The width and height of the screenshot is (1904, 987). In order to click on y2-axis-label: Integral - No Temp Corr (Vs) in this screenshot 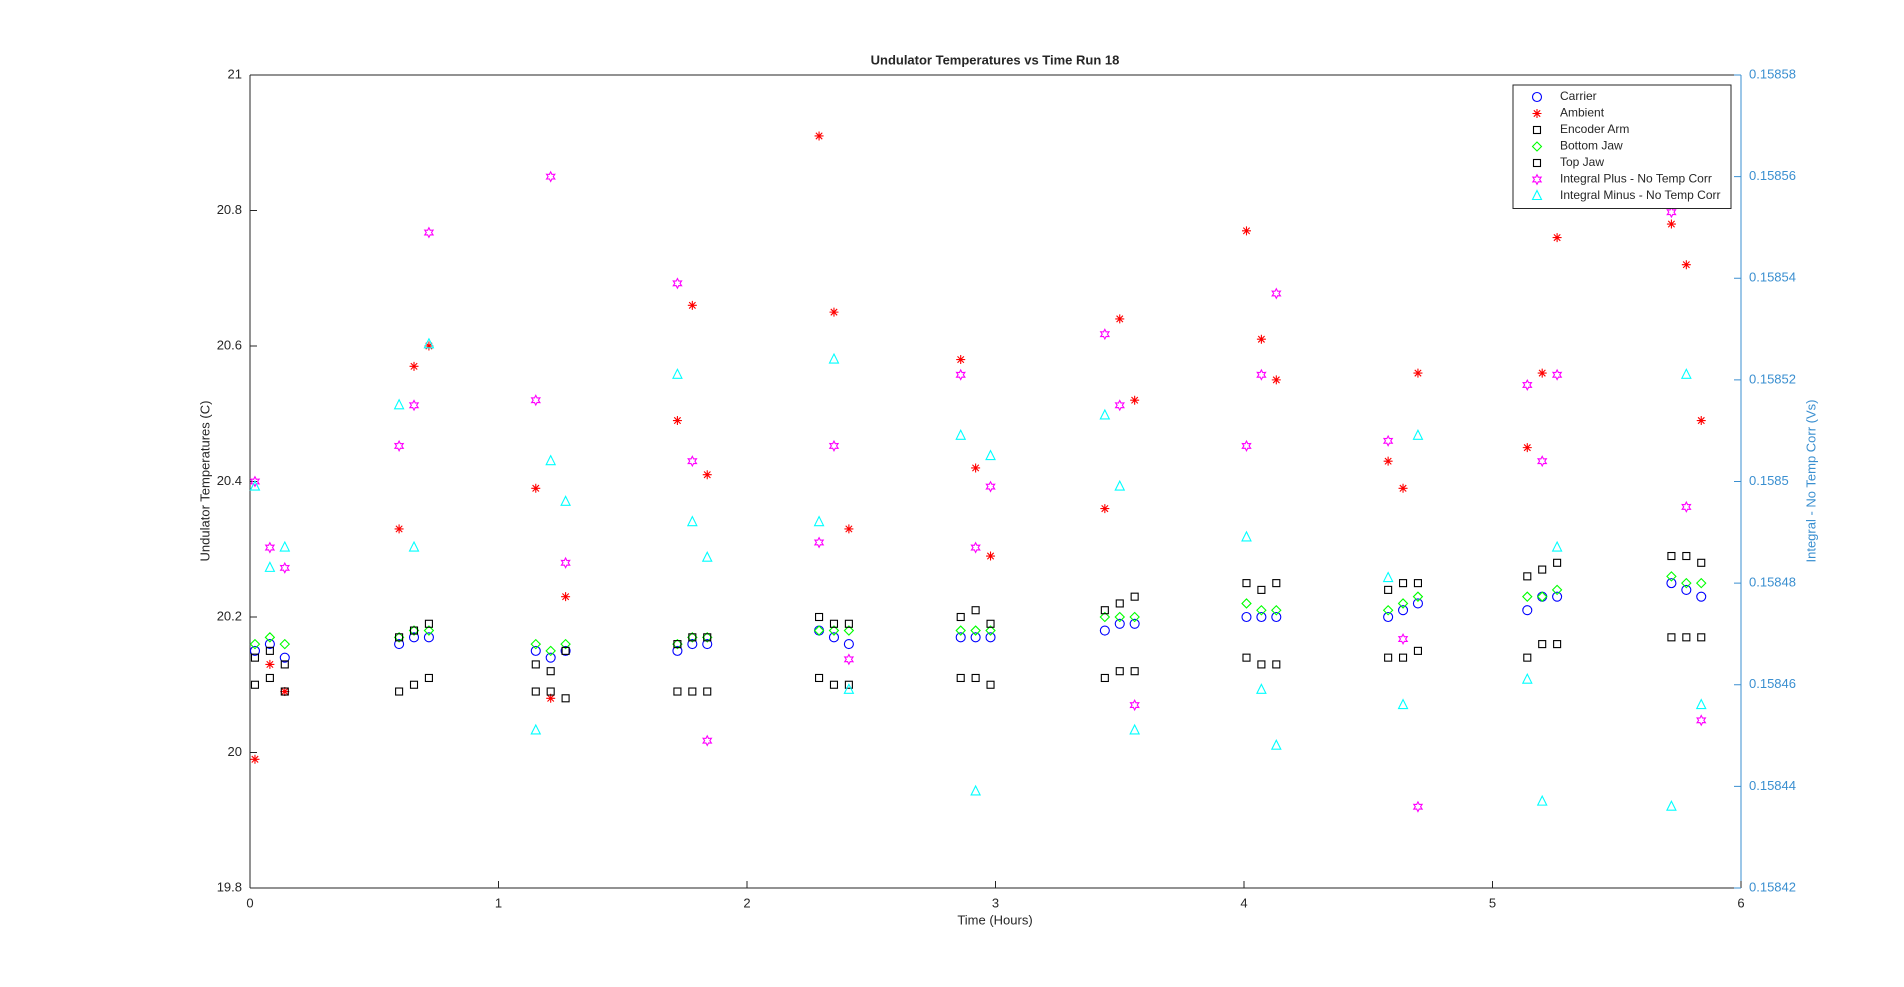, I will do `click(1810, 480)`.